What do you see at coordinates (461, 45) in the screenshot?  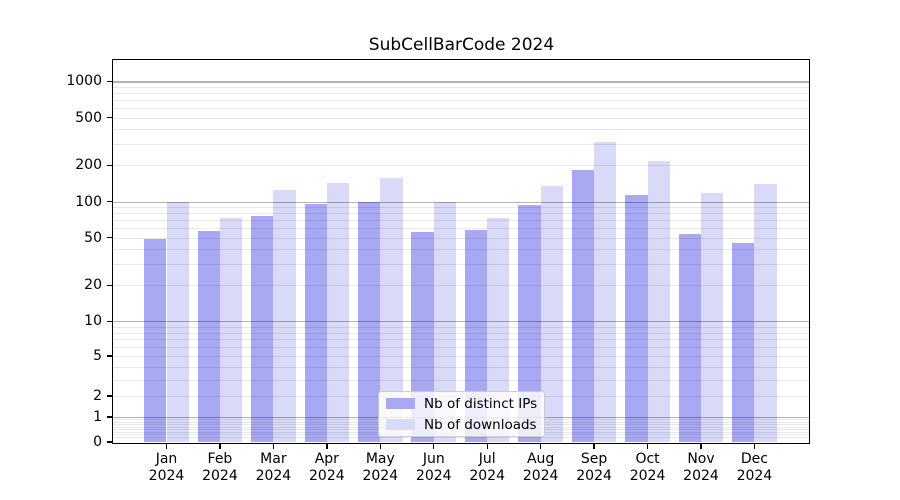 I see `chart-title: SubCellBarCode 2024` at bounding box center [461, 45].